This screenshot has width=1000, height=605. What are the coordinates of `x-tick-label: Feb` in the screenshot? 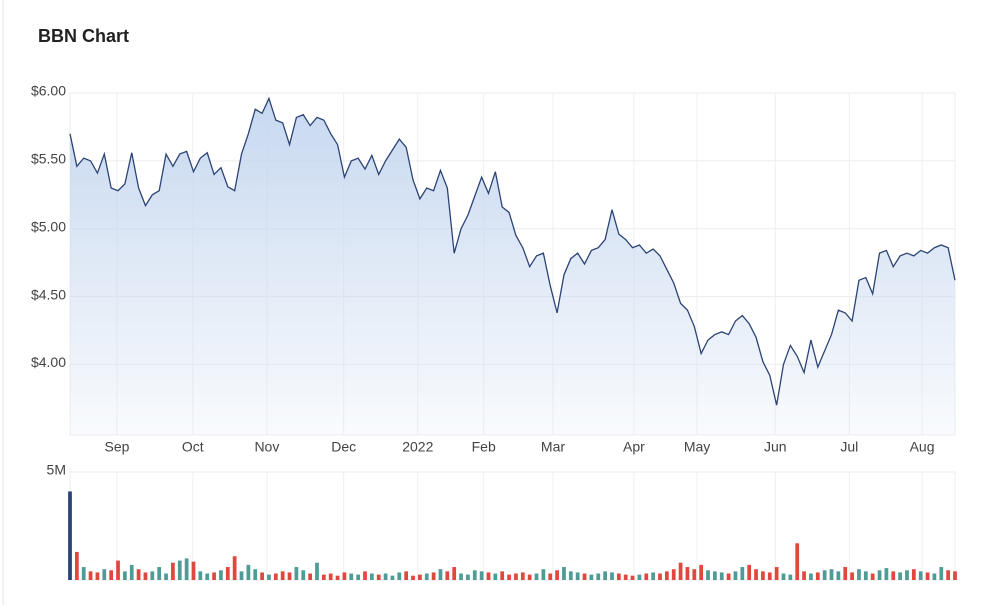 It's located at (484, 447).